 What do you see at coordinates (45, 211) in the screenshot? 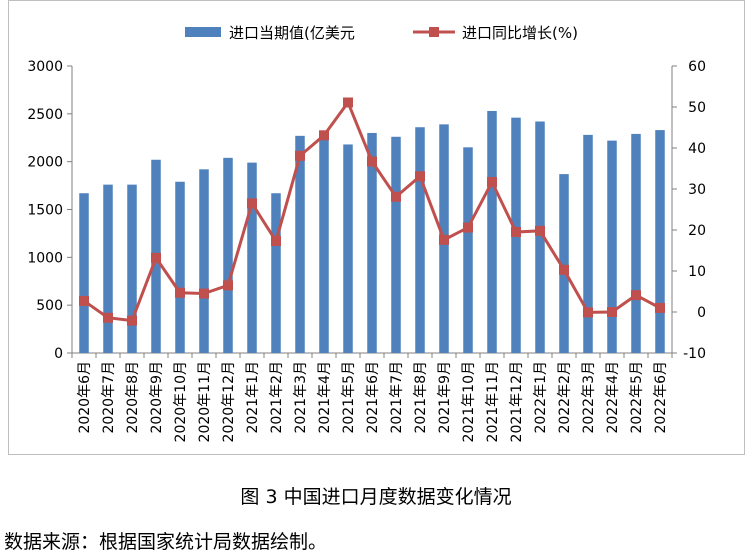
I see `left-tick-label: 1500` at bounding box center [45, 211].